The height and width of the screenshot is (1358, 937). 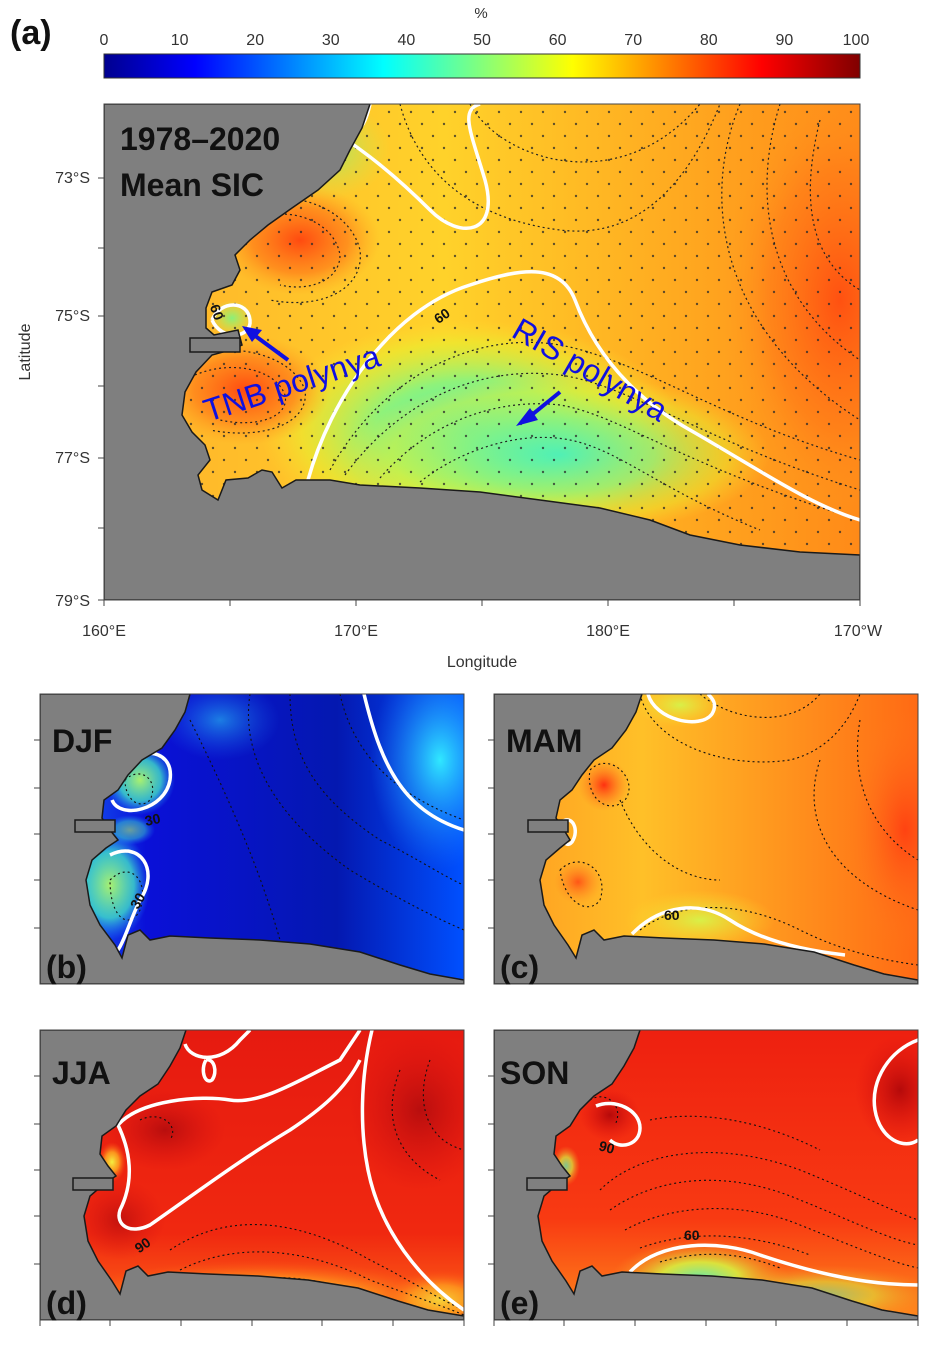 What do you see at coordinates (482, 631) in the screenshot?
I see `panel-a-lon-ticks: 160°E 170°E 180°E 170°W` at bounding box center [482, 631].